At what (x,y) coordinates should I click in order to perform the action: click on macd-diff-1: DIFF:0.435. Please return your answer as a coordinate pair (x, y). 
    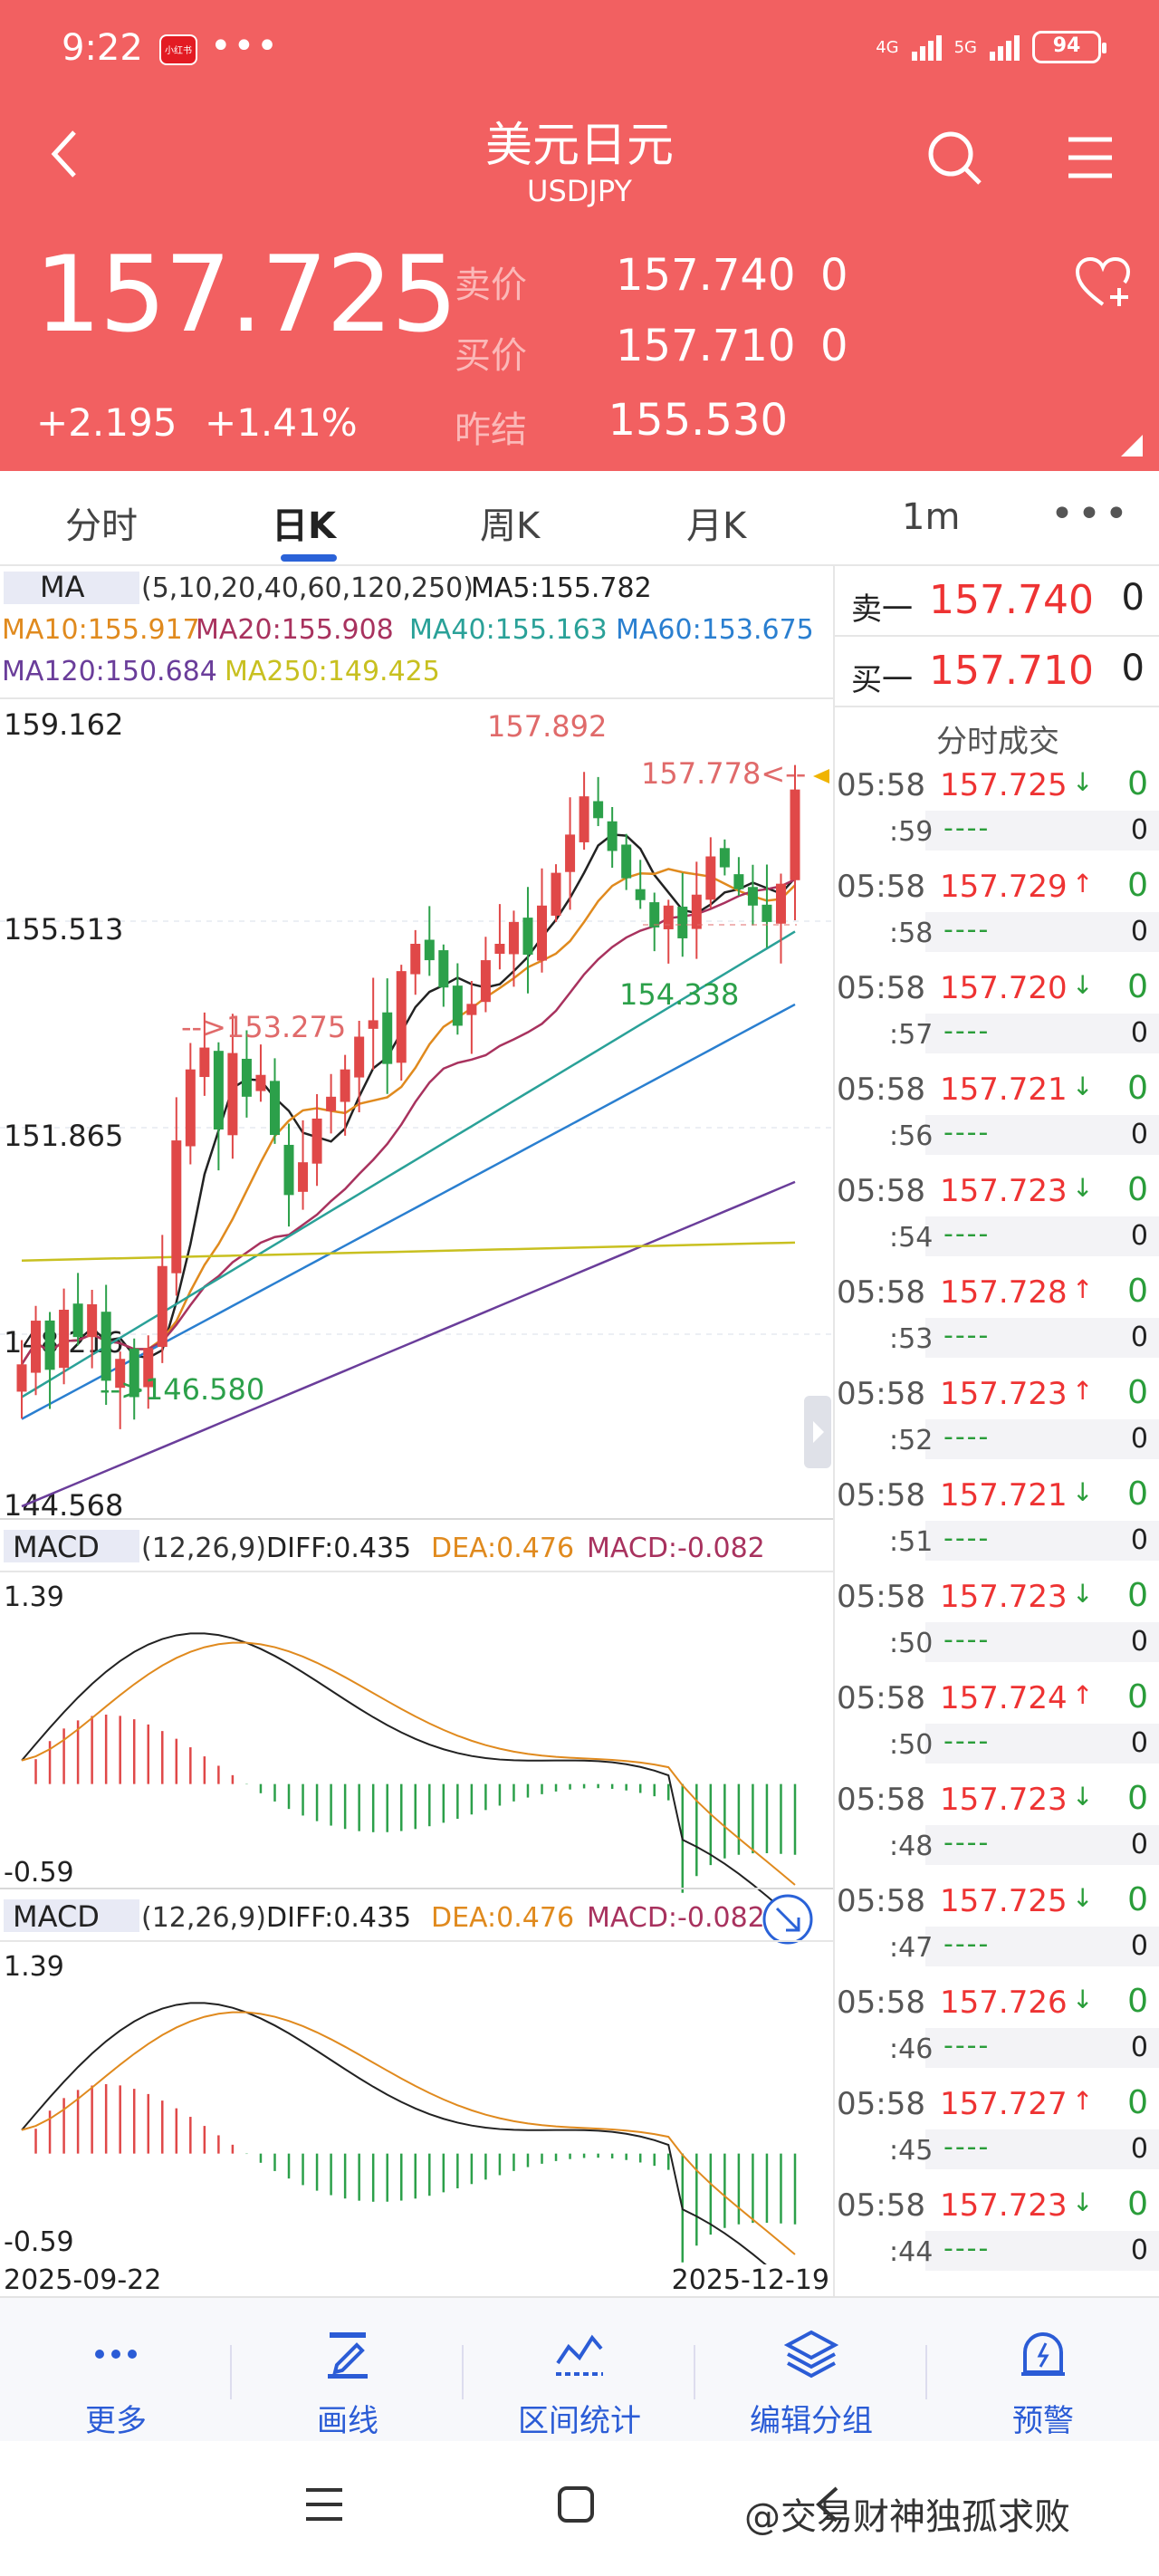
    Looking at the image, I should click on (338, 1548).